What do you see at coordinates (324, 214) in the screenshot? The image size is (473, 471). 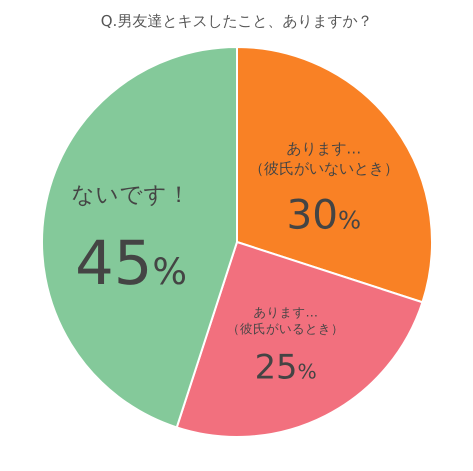 I see `data-label: 30%` at bounding box center [324, 214].